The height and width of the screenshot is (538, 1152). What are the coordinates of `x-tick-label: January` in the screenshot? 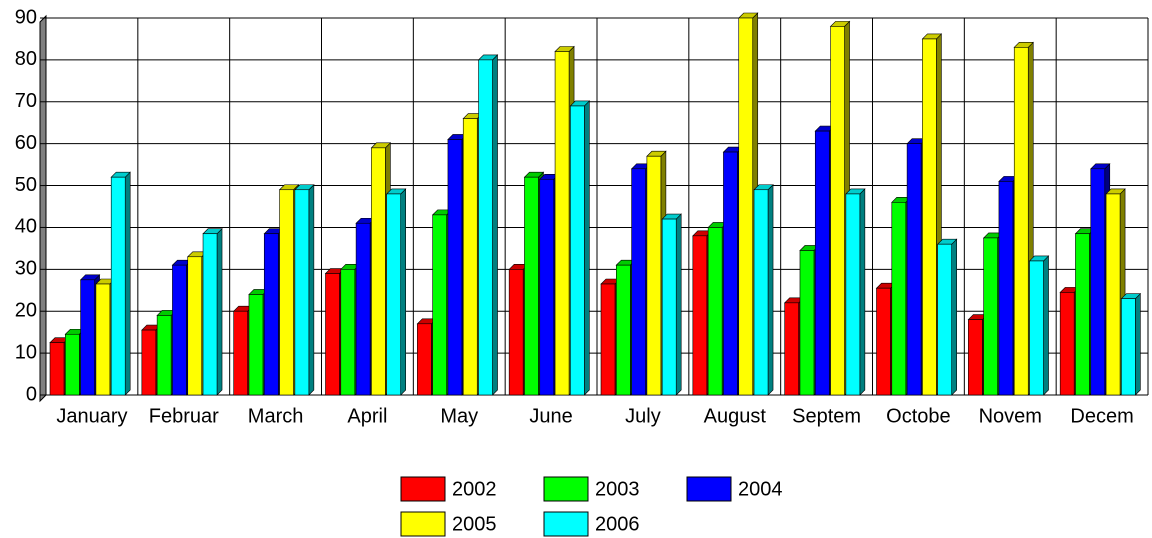 It's located at (91, 416).